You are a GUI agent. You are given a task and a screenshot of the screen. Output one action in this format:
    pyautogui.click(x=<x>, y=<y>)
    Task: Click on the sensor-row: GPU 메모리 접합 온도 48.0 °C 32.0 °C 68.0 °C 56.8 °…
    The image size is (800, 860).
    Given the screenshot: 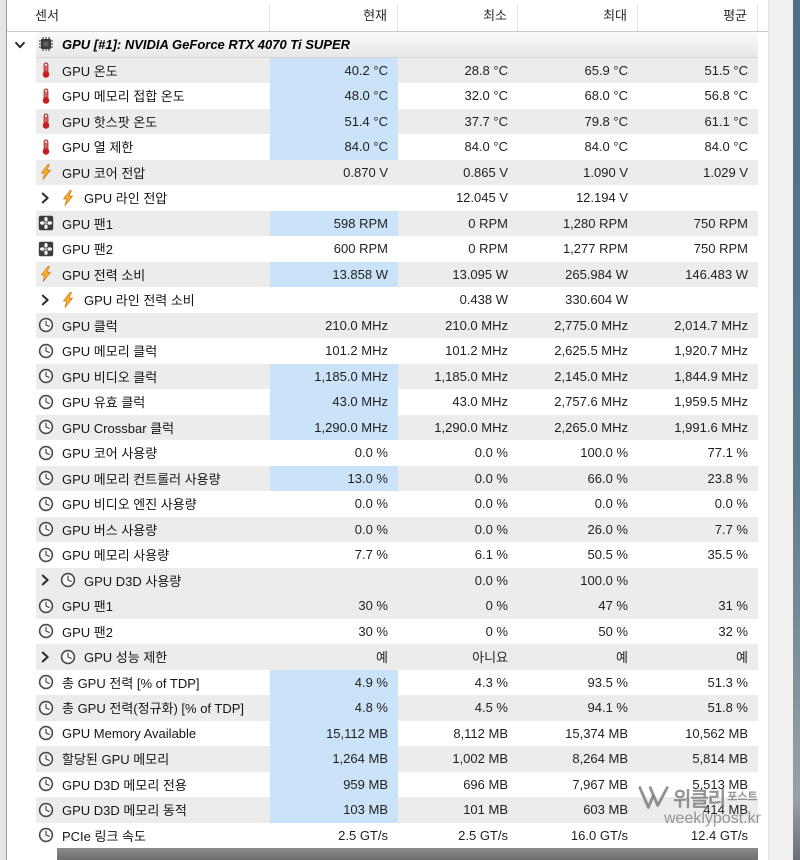 What is the action you would take?
    pyautogui.click(x=382, y=96)
    